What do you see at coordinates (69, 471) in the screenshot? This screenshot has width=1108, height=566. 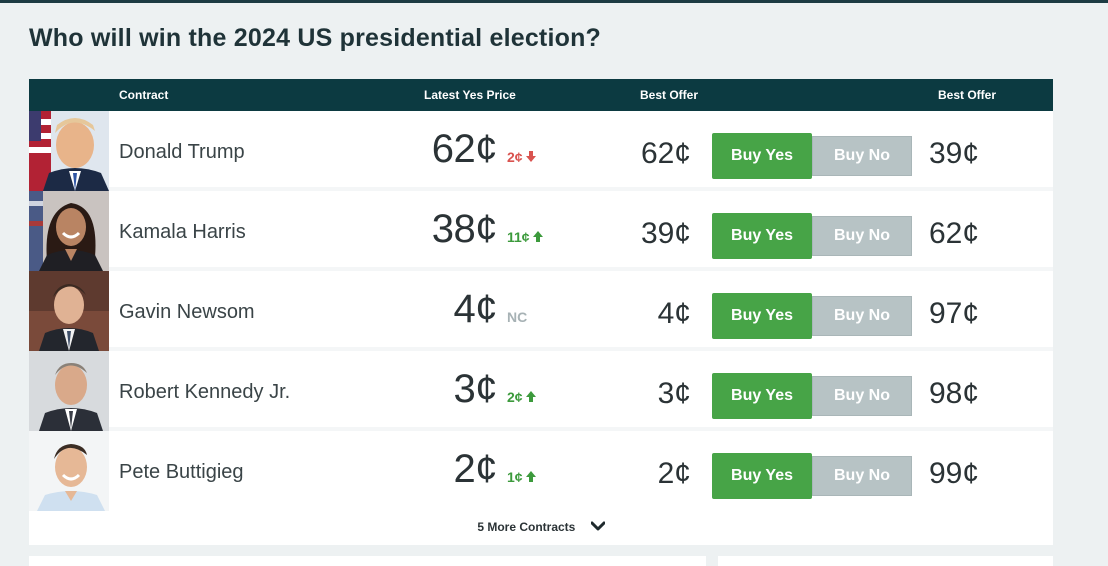 I see `candidate-photo-buttigieg` at bounding box center [69, 471].